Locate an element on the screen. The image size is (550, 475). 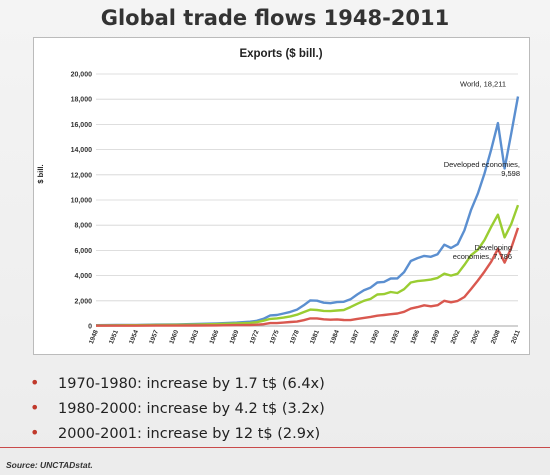
finding-text: 1970-1980: increase by 1.7 t$ (6.4x) is located at coordinates (191, 384).